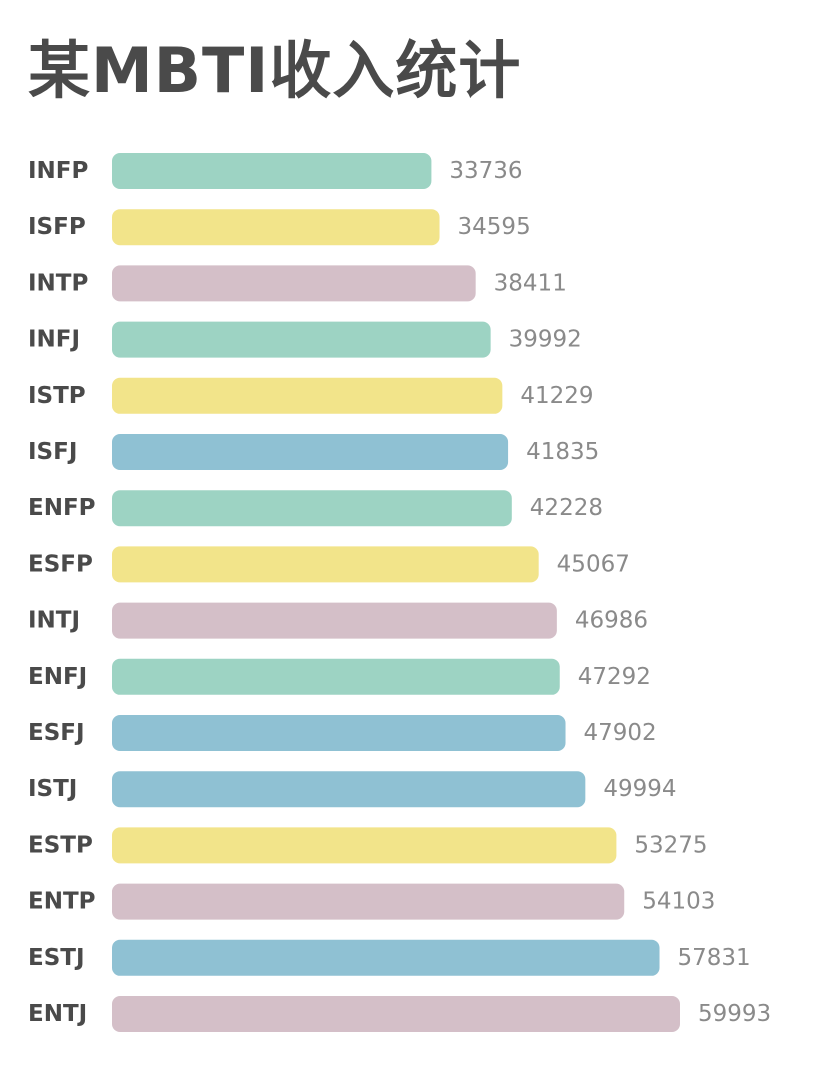 The height and width of the screenshot is (1085, 828). What do you see at coordinates (396, 1014) in the screenshot?
I see `bar-entj` at bounding box center [396, 1014].